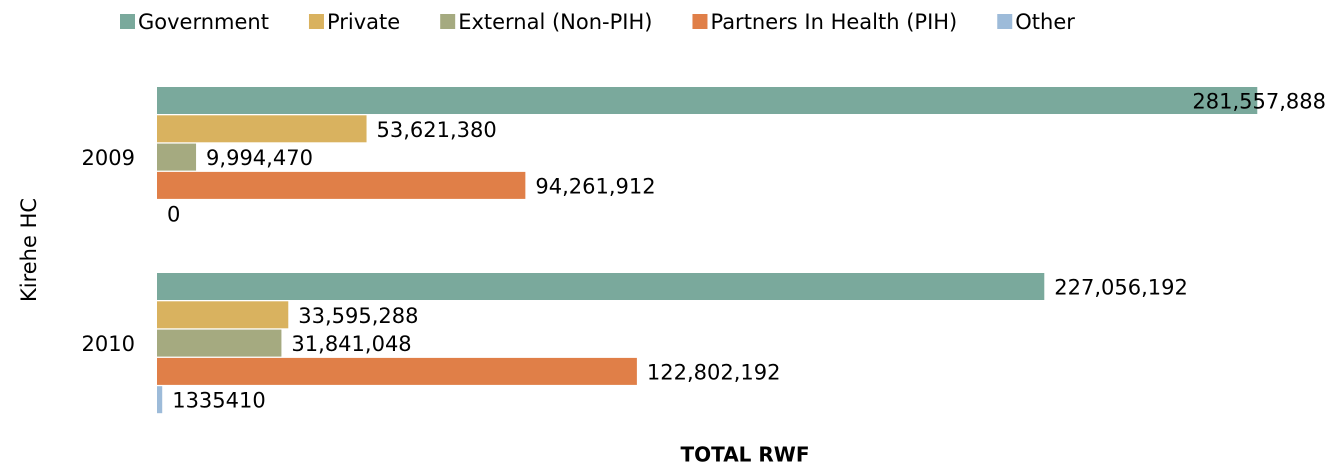  I want to click on value-label: 53,621,380, so click(437, 130).